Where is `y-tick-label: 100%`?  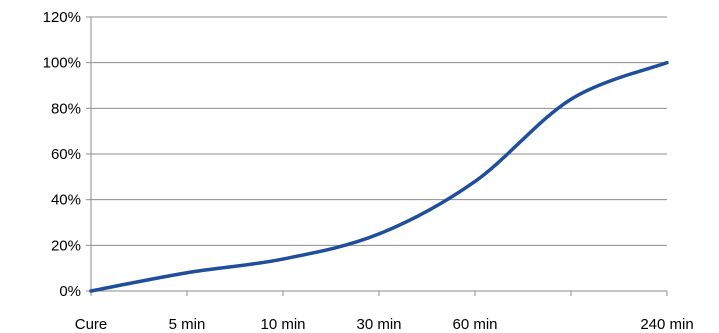 y-tick-label: 100% is located at coordinates (62, 63).